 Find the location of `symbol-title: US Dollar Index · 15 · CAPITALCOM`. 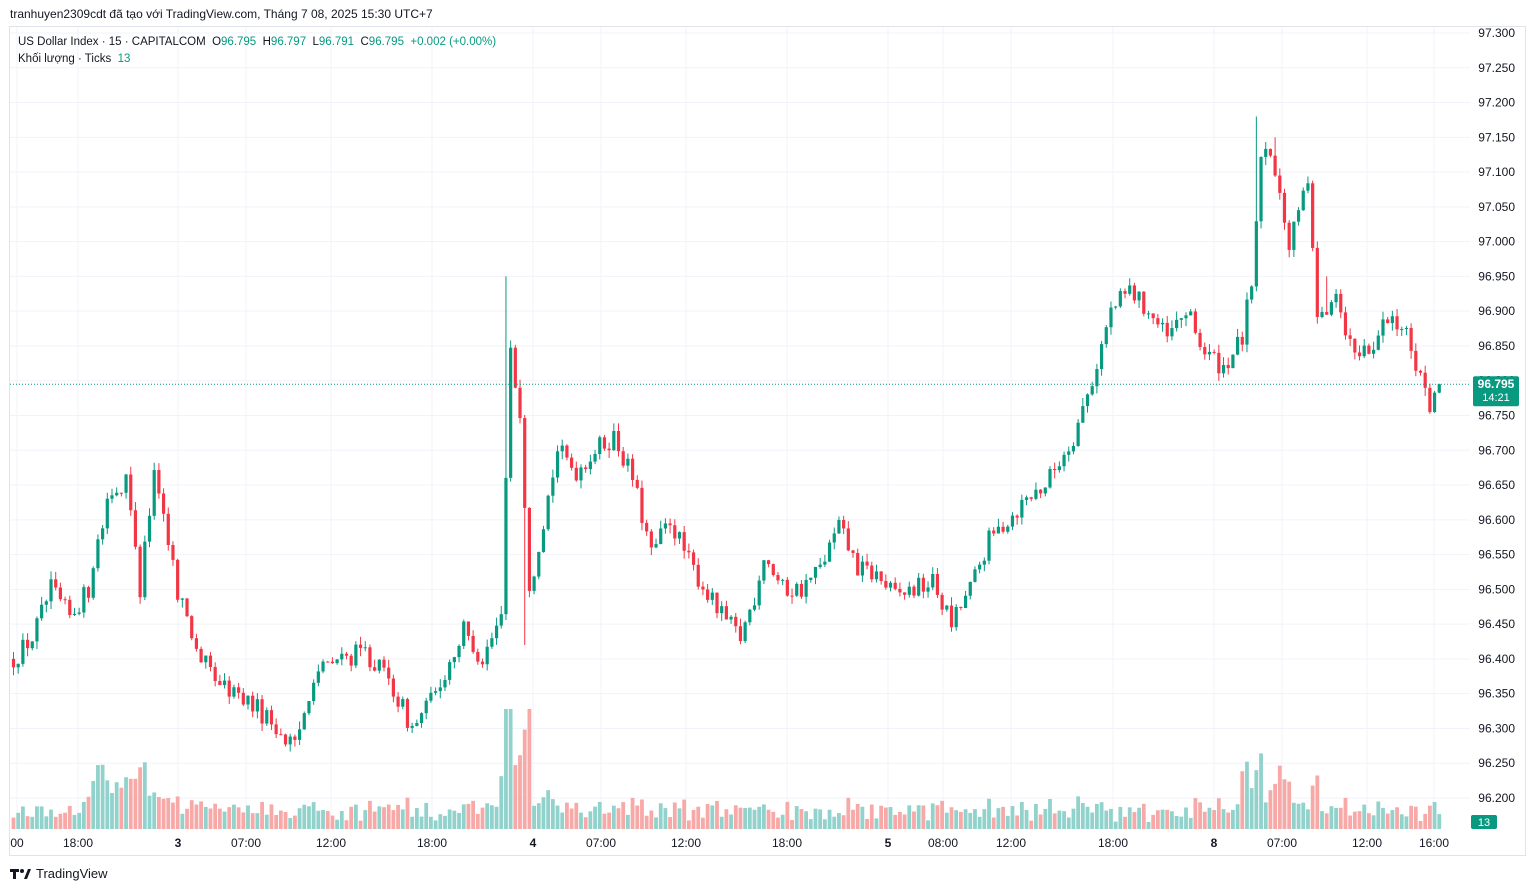

symbol-title: US Dollar Index · 15 · CAPITALCOM is located at coordinates (112, 42).